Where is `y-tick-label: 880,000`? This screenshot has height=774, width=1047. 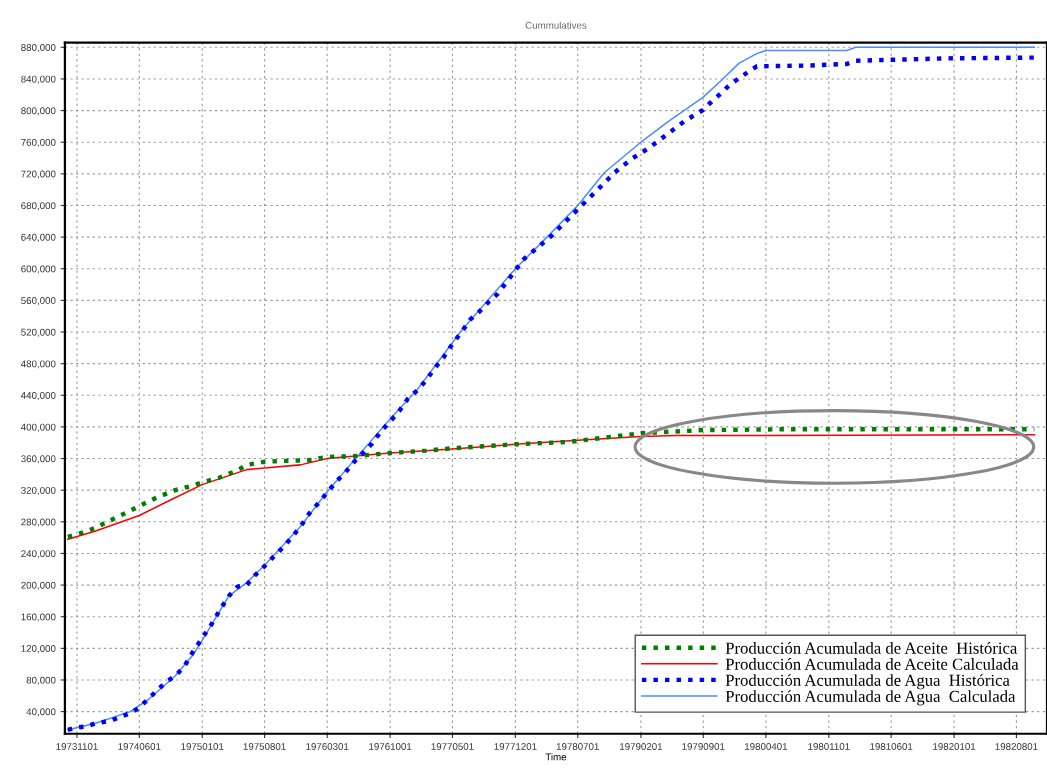
y-tick-label: 880,000 is located at coordinates (38, 48).